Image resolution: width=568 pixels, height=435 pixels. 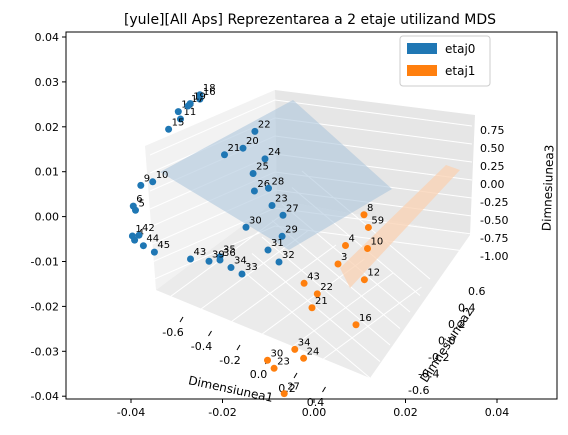 What do you see at coordinates (201, 346) in the screenshot?
I see `x3d-tick-label: -0.4` at bounding box center [201, 346].